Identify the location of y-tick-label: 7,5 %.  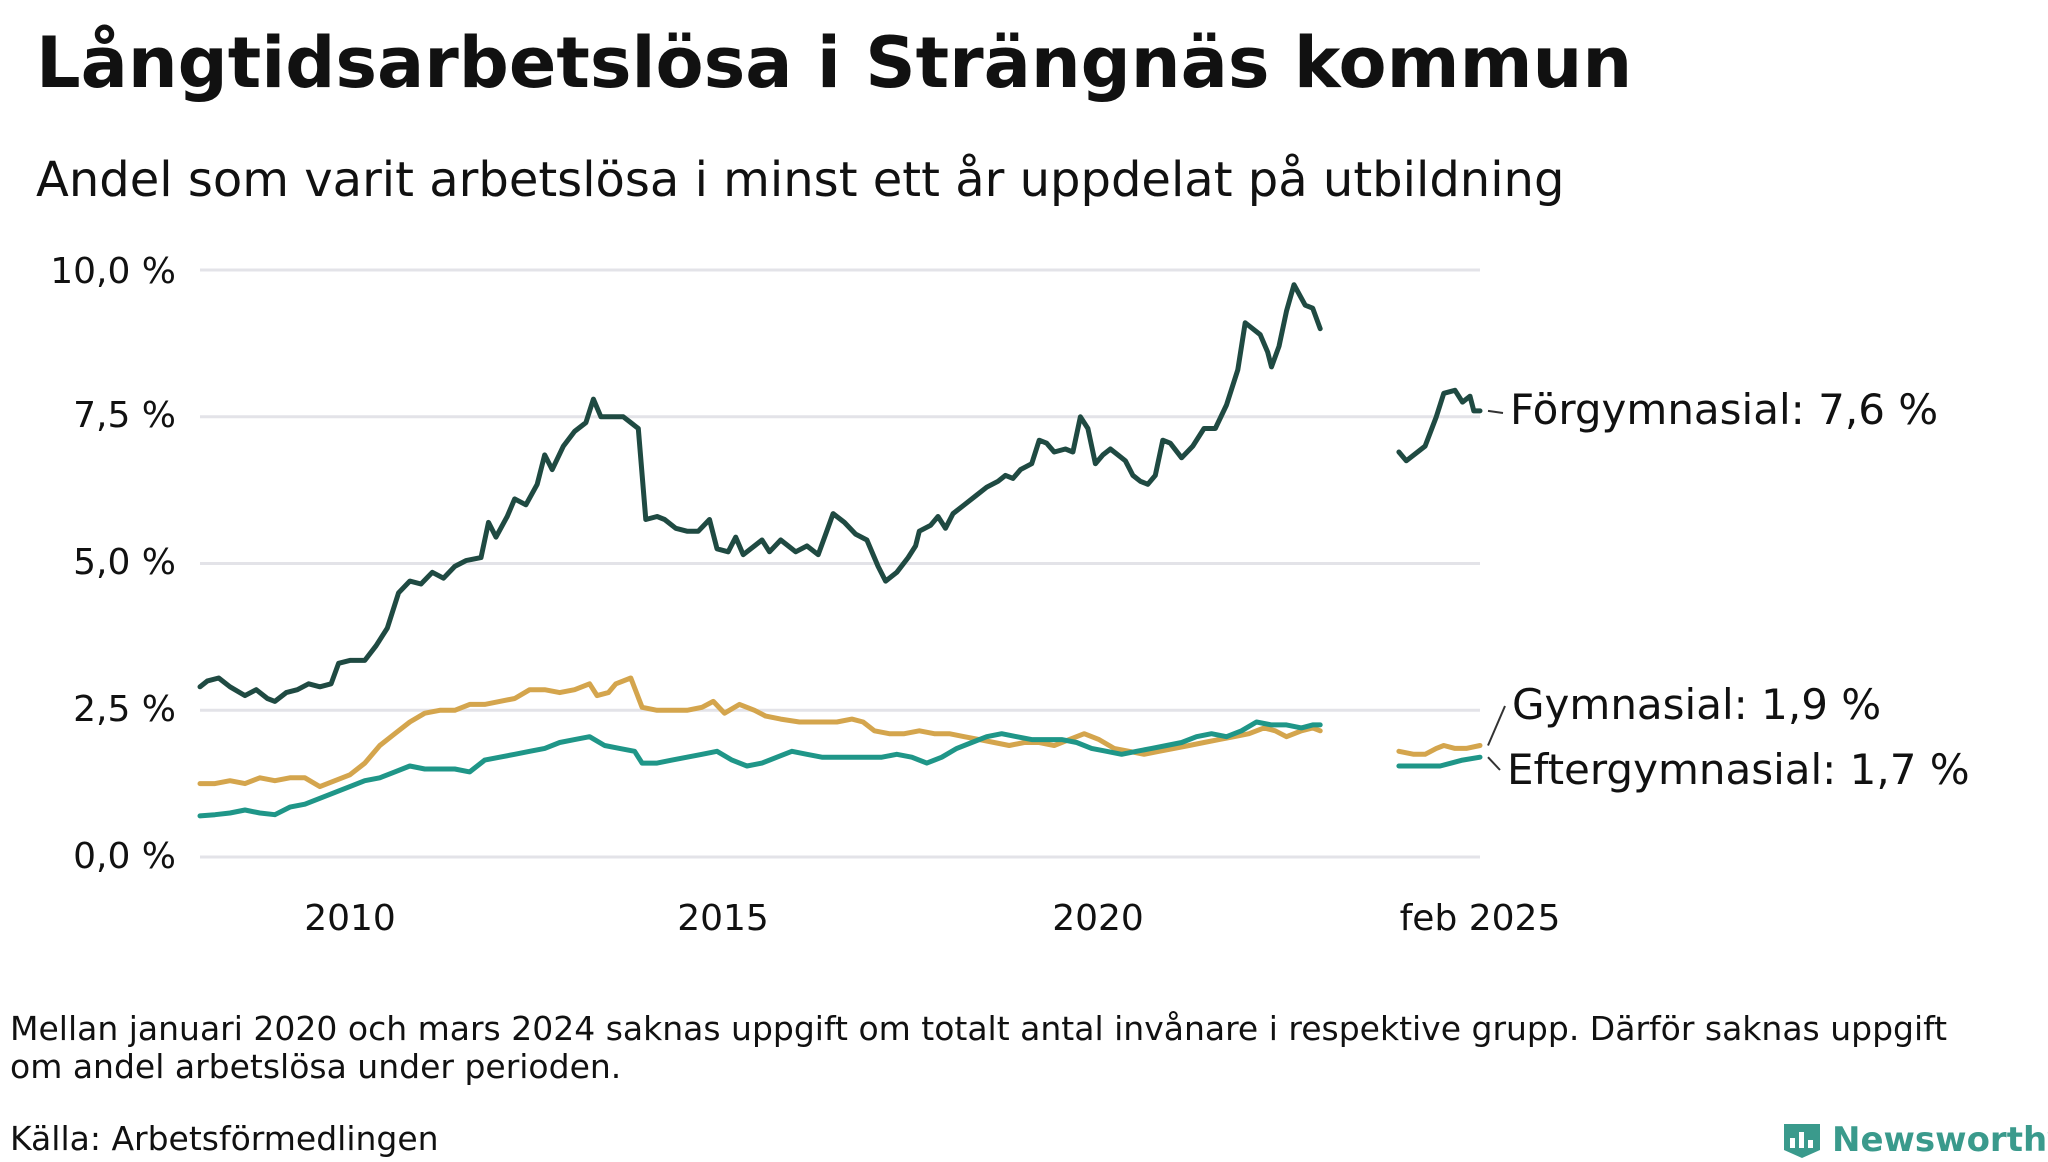
(124, 415).